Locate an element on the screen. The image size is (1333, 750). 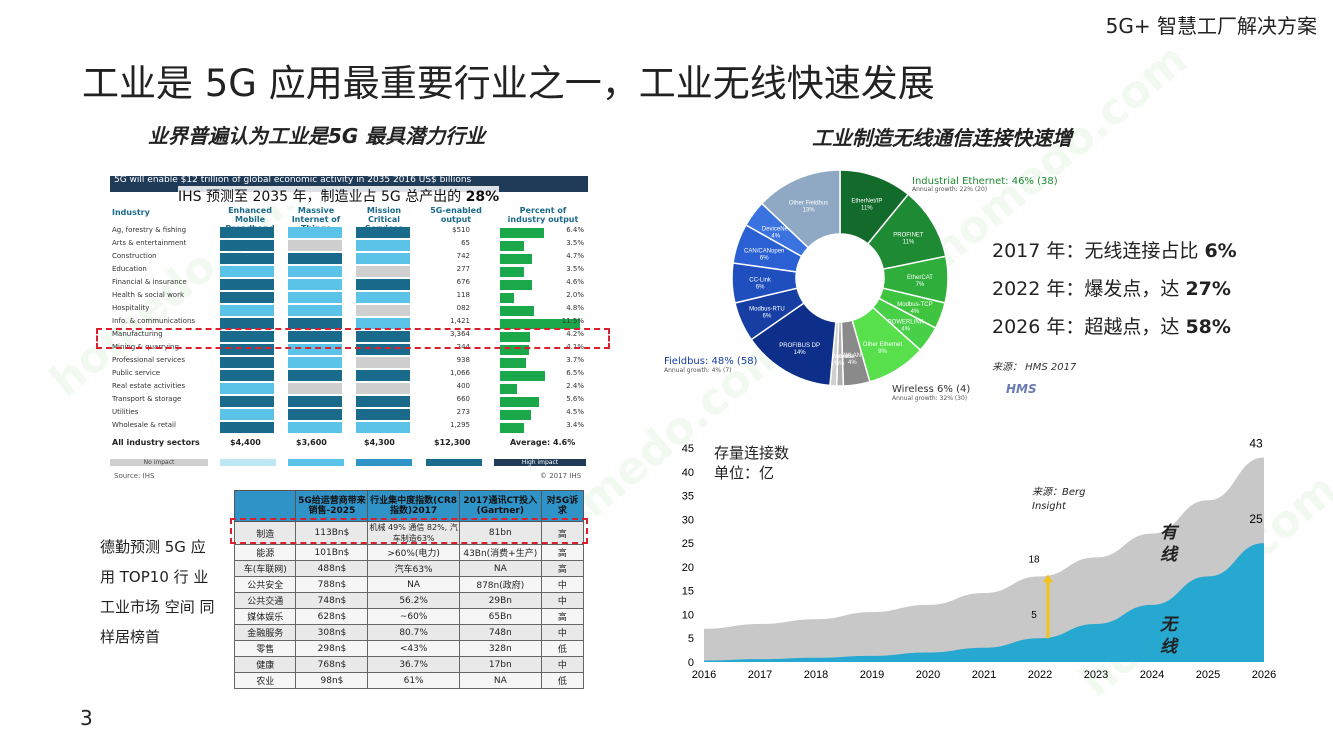
ihs-row-output: 676 is located at coordinates (463, 282).